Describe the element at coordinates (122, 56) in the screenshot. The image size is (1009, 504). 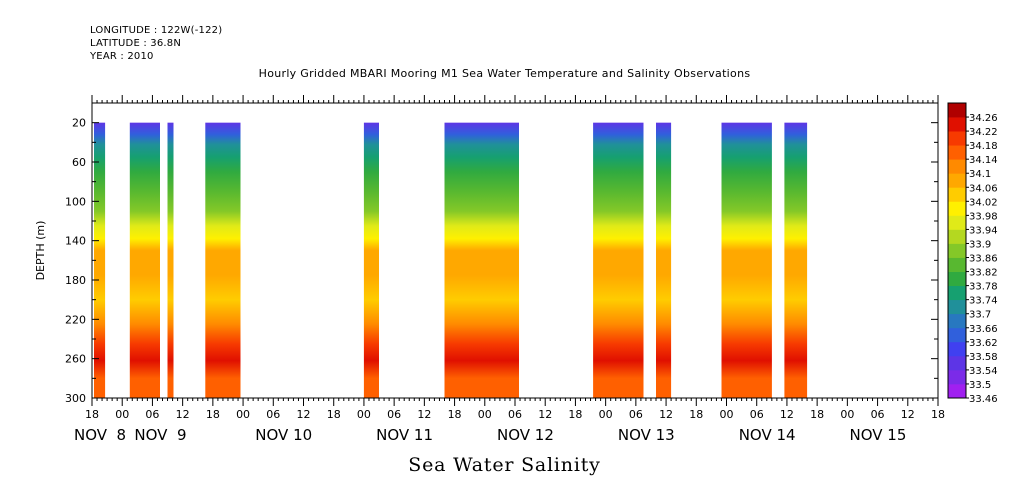
I see `year-label: YEAR : 2010` at that location.